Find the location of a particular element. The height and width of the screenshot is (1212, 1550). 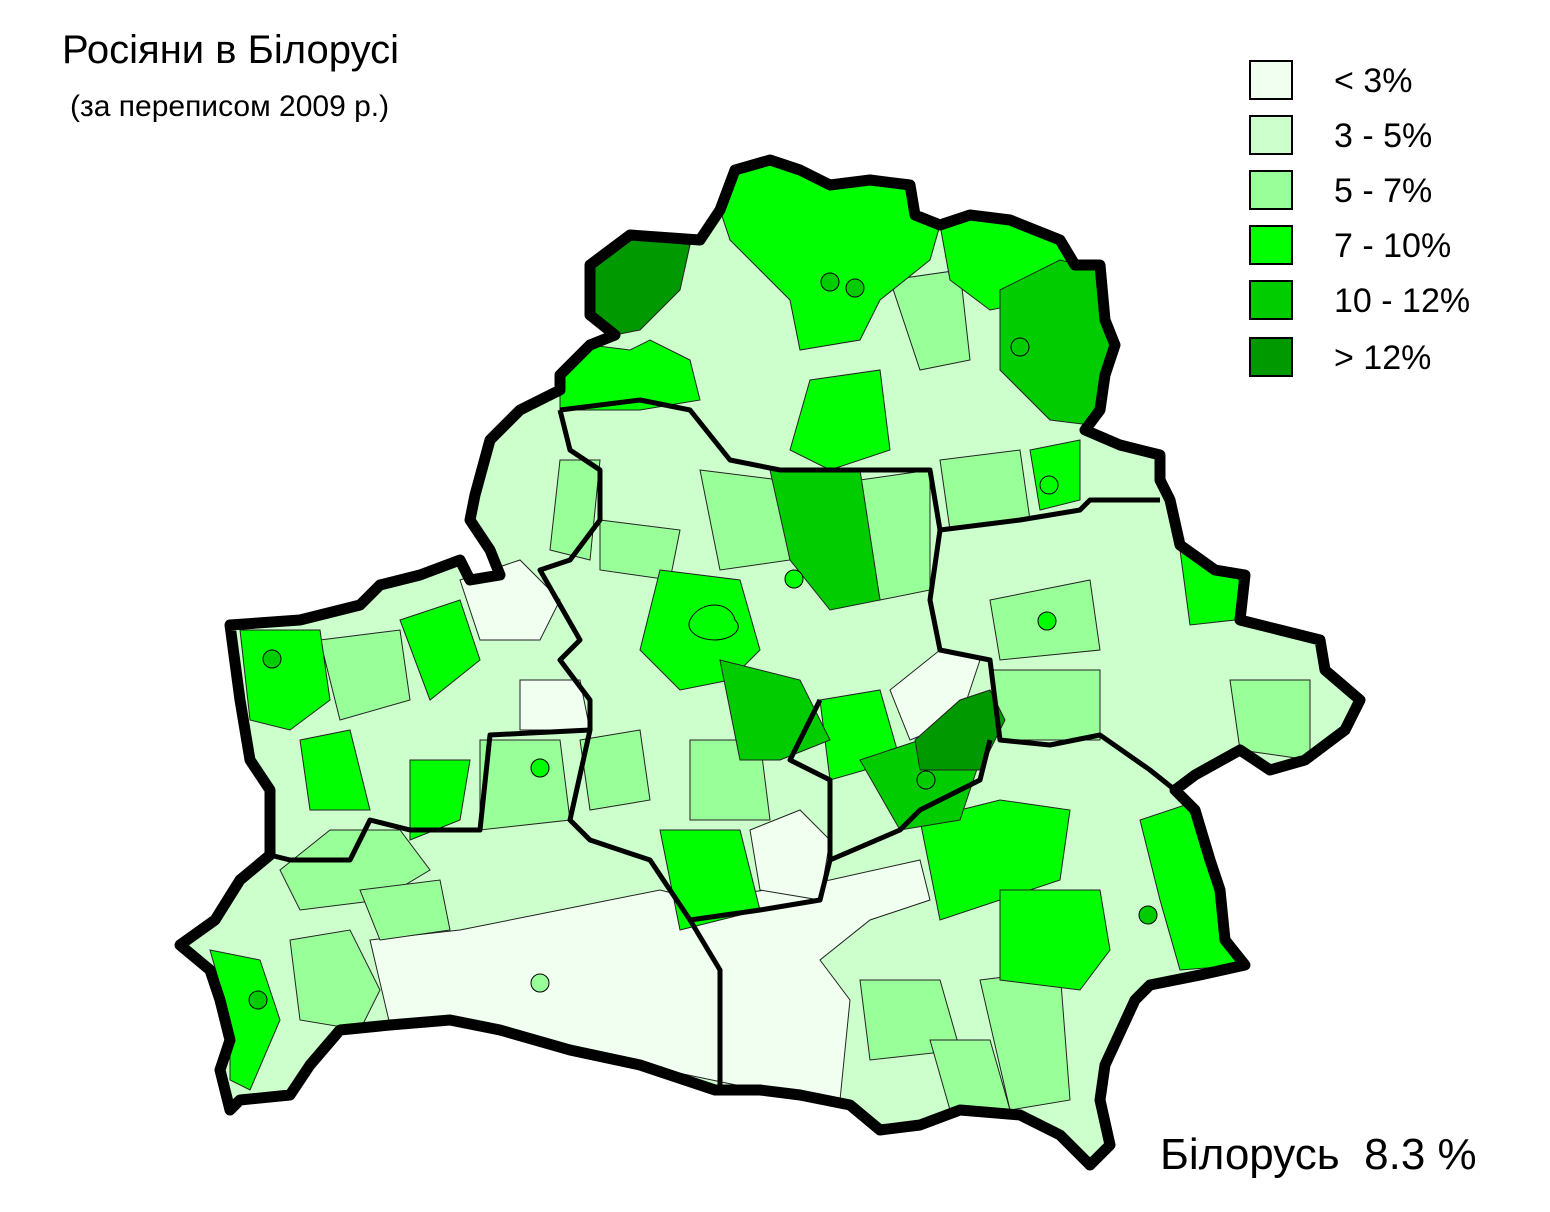

legend-item: < 3% is located at coordinates (1379, 82).